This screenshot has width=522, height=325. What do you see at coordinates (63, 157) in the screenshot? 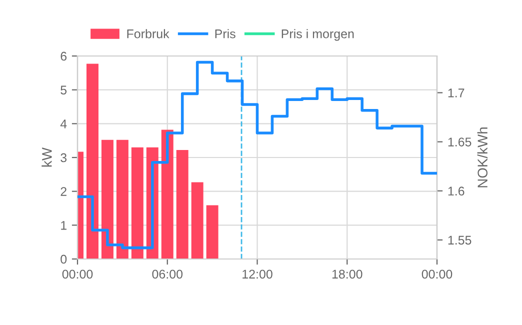
I see `y-tick-label: 3` at bounding box center [63, 157].